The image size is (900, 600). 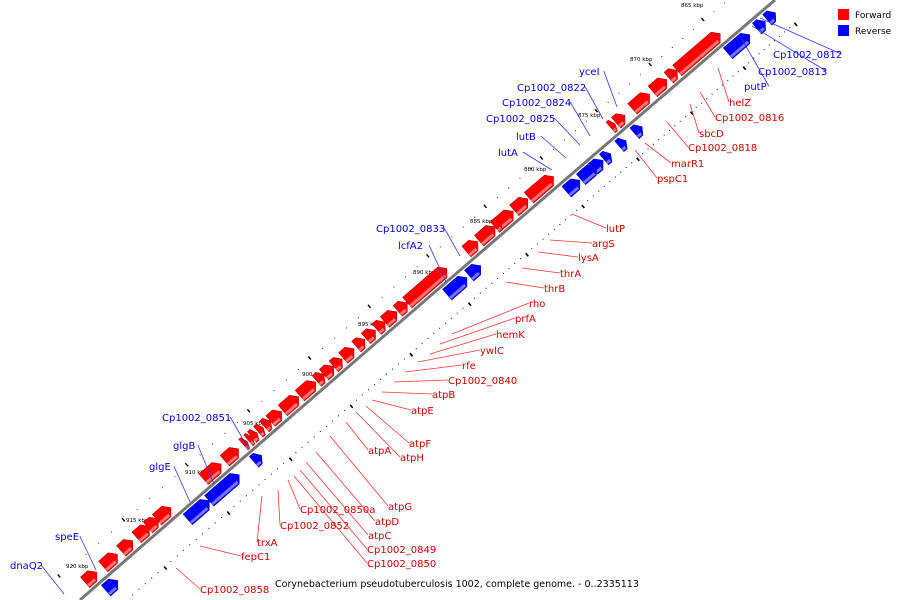 I want to click on gene-label-thra: thrA, so click(x=570, y=274).